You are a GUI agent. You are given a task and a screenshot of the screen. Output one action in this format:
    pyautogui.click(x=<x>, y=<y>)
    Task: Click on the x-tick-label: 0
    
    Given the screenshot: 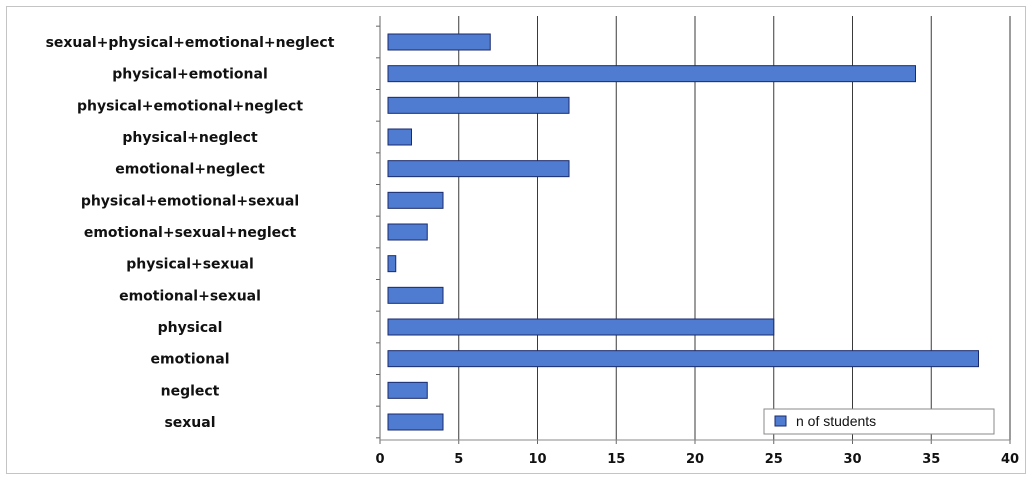 What is the action you would take?
    pyautogui.click(x=379, y=459)
    